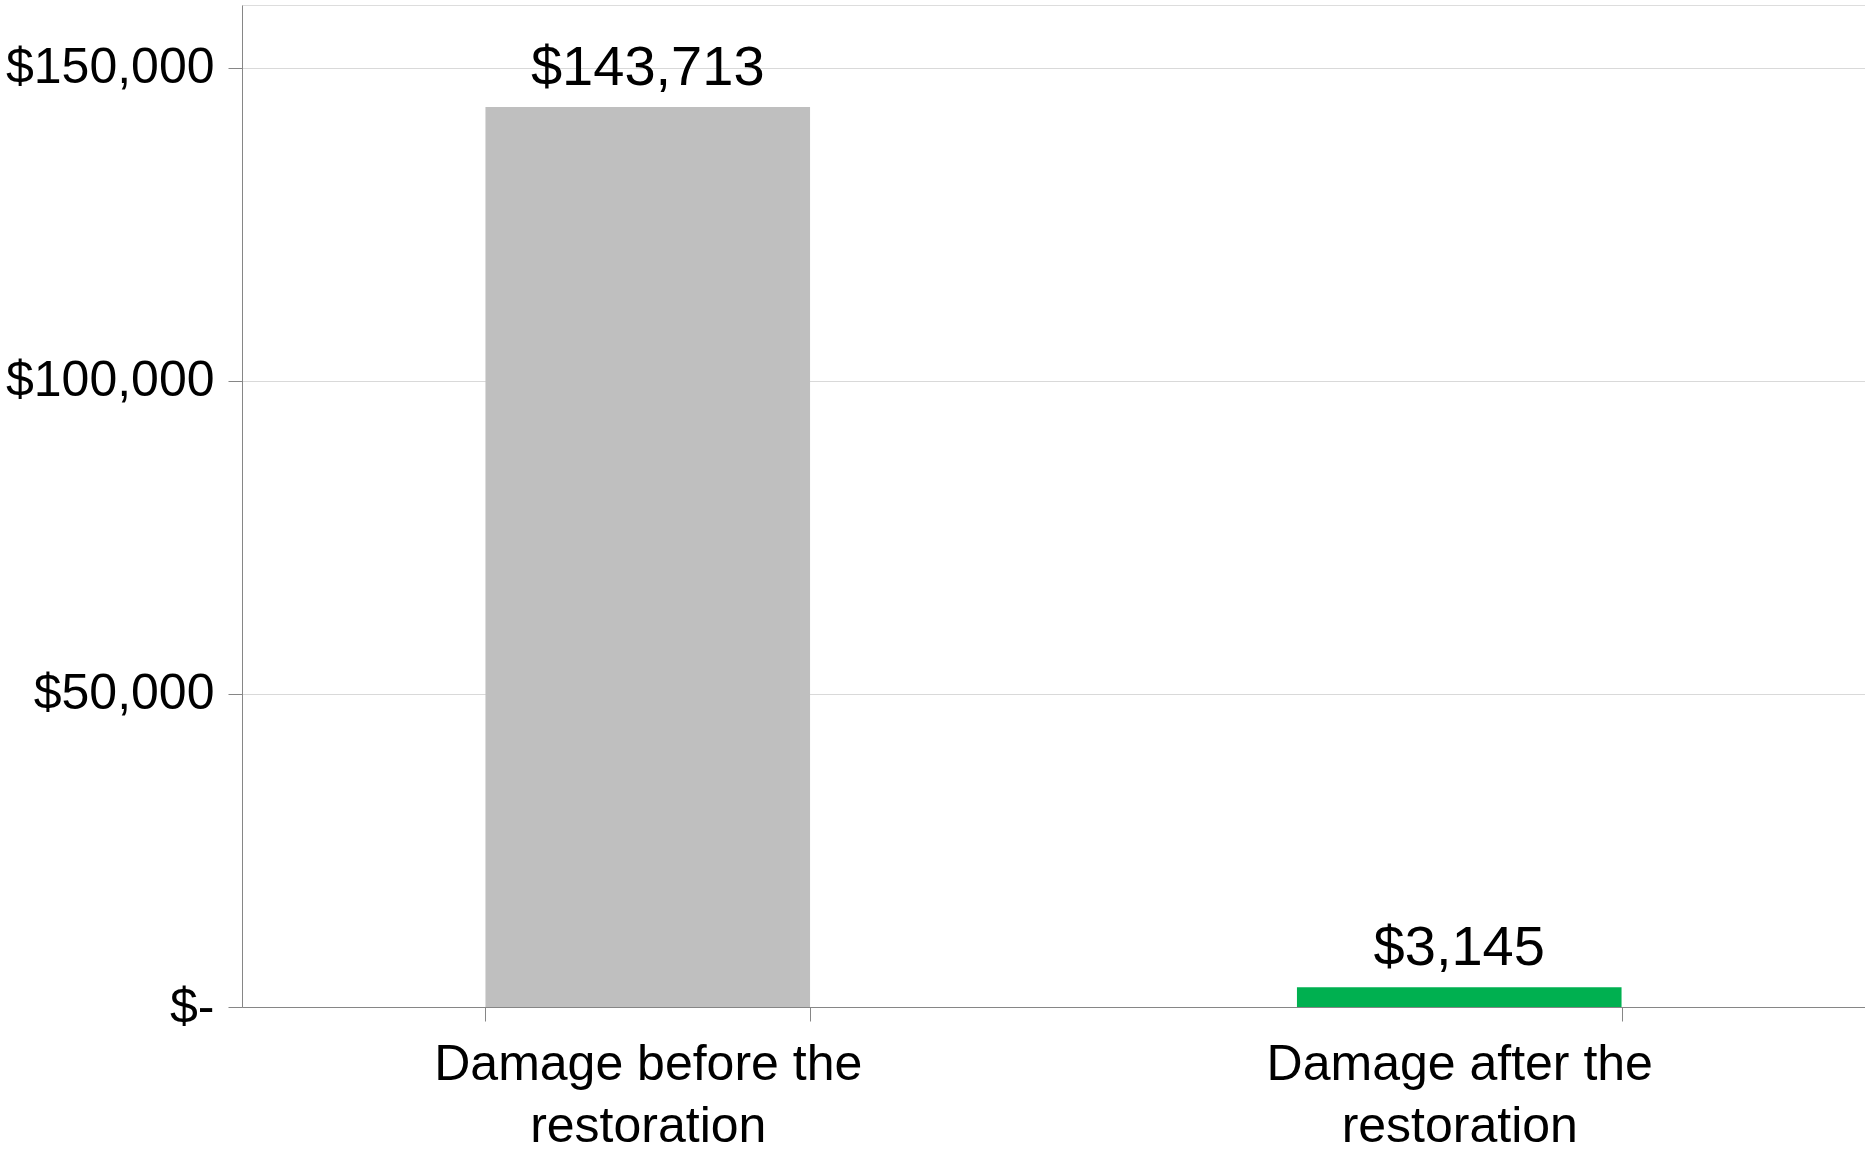  Describe the element at coordinates (1459, 946) in the screenshot. I see `data-label: $3,145` at that location.